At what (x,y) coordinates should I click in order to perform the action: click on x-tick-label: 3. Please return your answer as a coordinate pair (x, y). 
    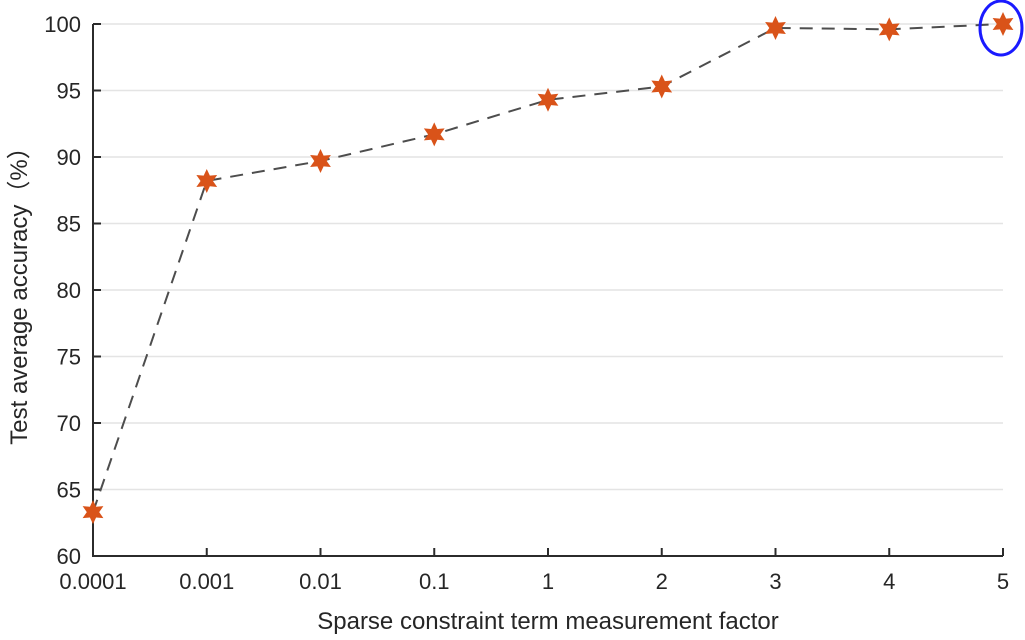
    Looking at the image, I should click on (775, 581).